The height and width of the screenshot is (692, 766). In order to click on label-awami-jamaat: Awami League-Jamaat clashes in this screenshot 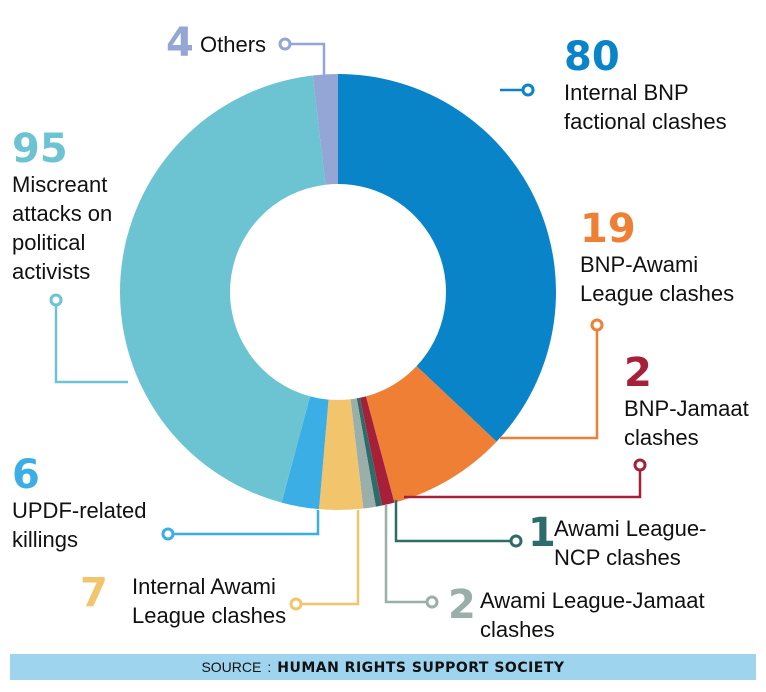, I will do `click(592, 615)`.